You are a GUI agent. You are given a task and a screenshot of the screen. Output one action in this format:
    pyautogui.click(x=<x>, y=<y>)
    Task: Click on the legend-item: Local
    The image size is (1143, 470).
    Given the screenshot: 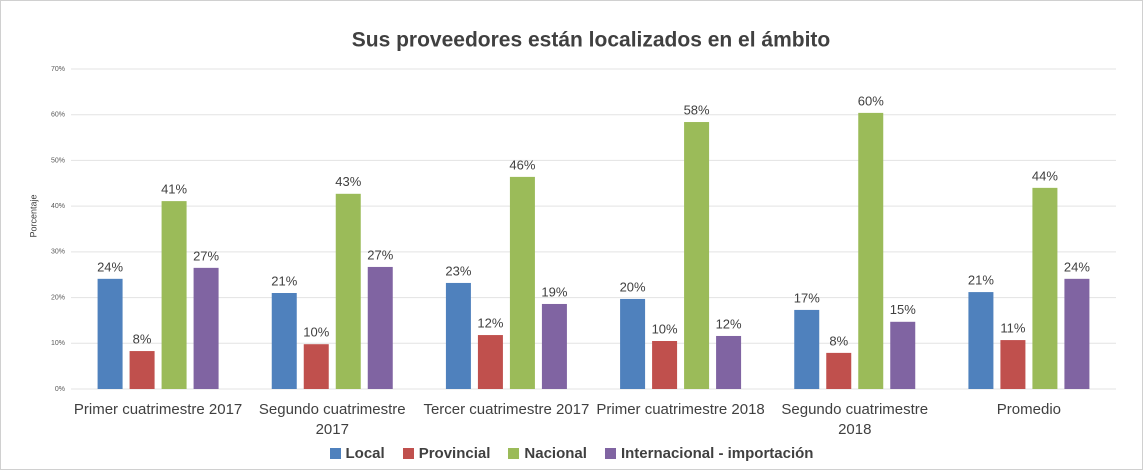 What is the action you would take?
    pyautogui.click(x=357, y=453)
    